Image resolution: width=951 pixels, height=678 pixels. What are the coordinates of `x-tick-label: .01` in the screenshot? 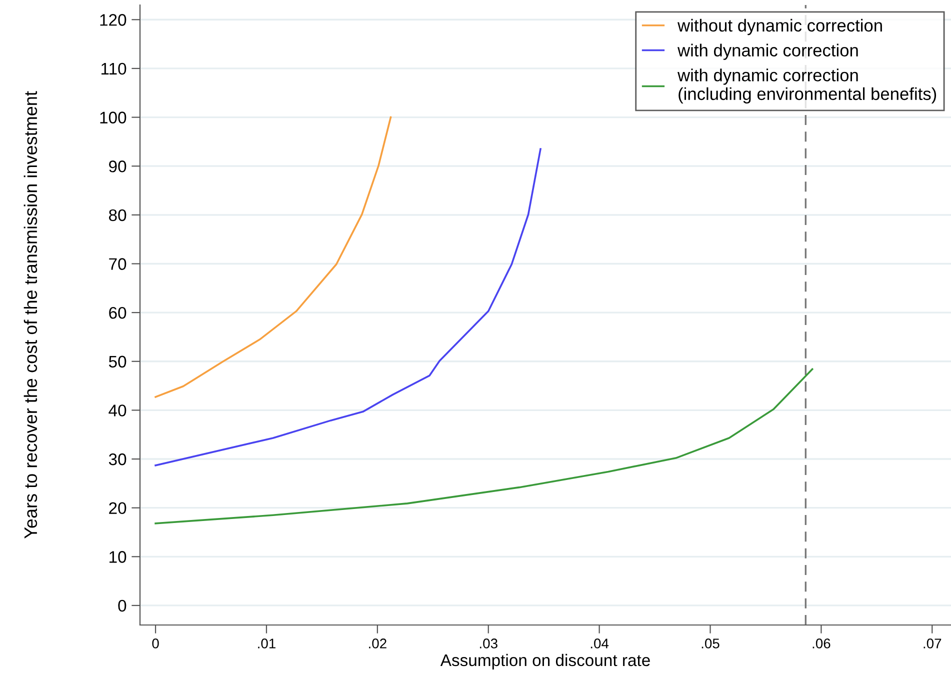 It's located at (267, 643).